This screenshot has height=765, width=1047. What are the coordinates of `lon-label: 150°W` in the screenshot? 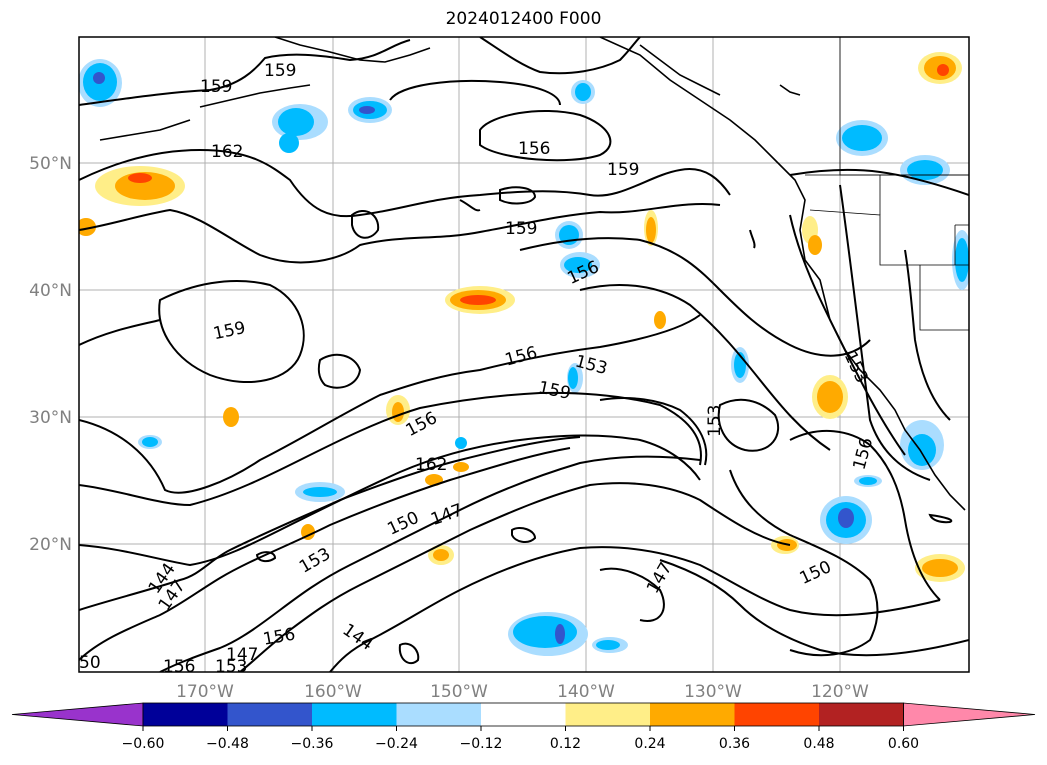 It's located at (459, 692).